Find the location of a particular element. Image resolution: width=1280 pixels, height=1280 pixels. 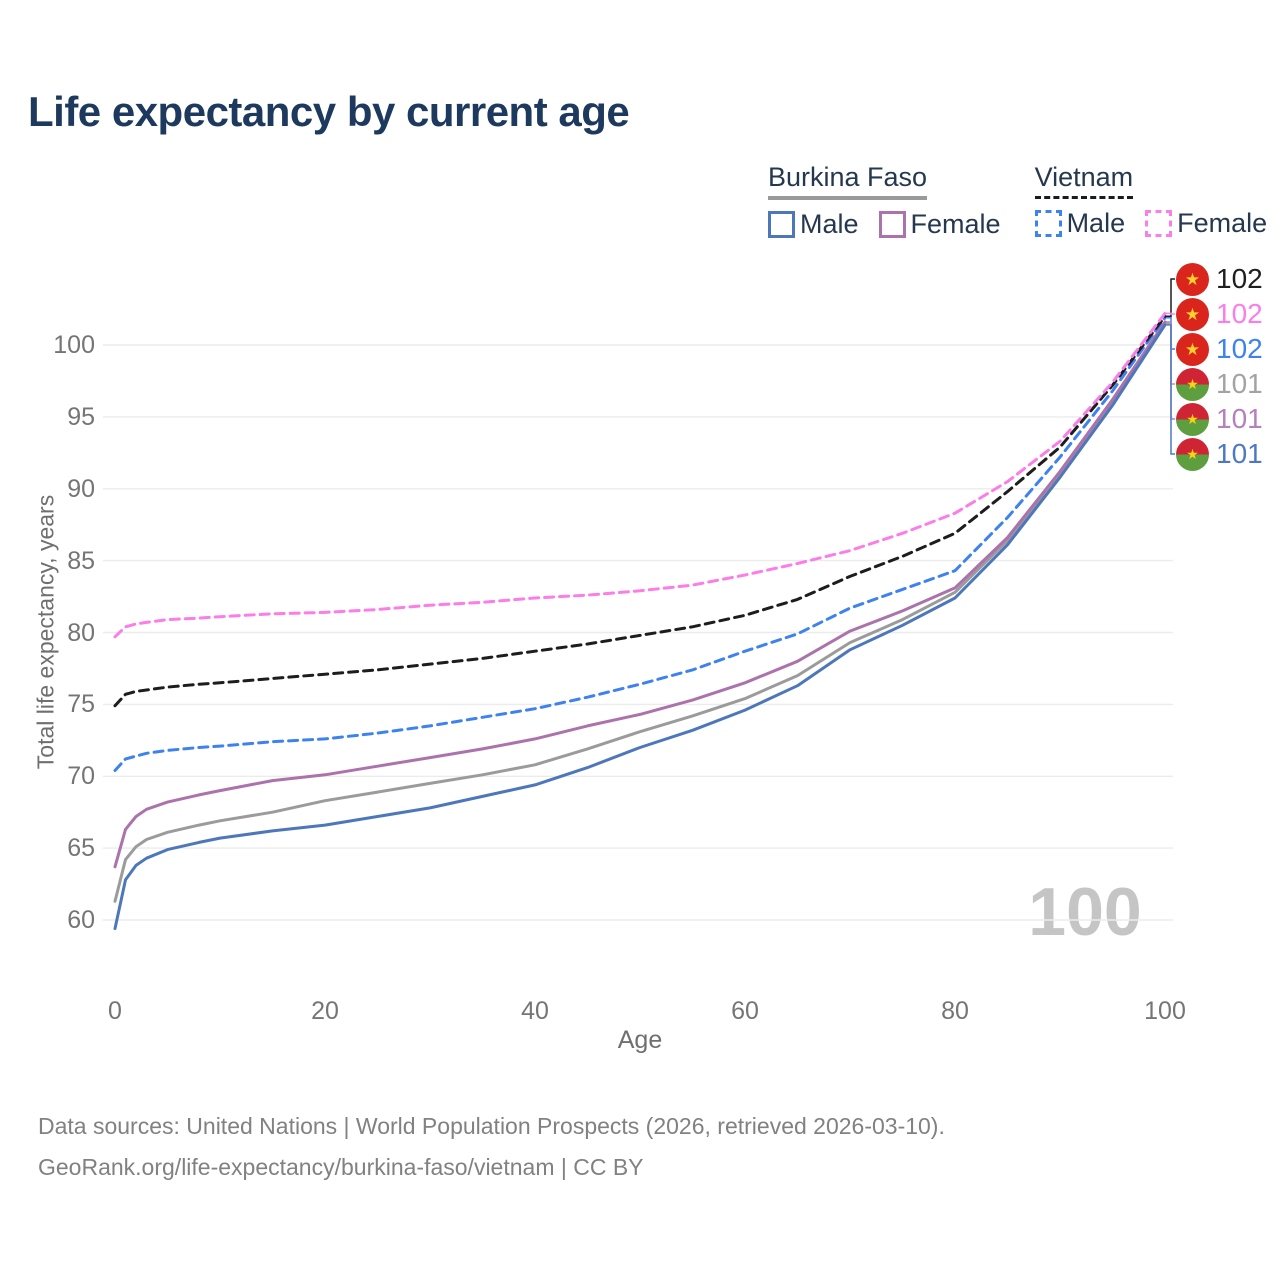

x-tick-label: 80 is located at coordinates (955, 1011).